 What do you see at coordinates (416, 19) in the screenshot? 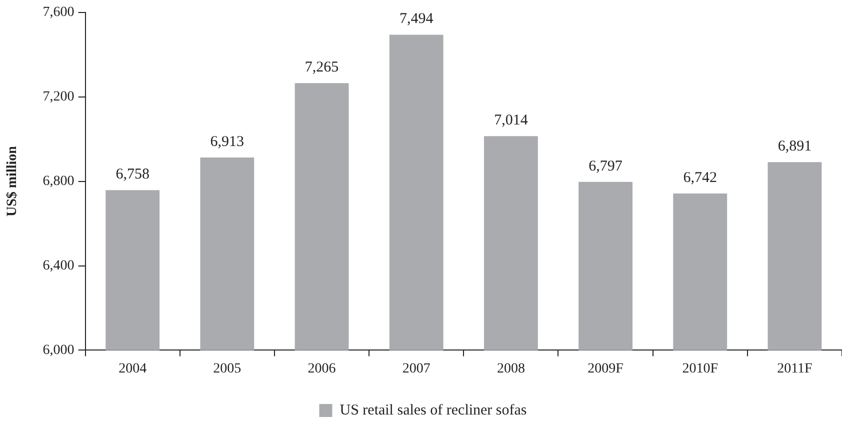
I see `data-label: 7,494` at bounding box center [416, 19].